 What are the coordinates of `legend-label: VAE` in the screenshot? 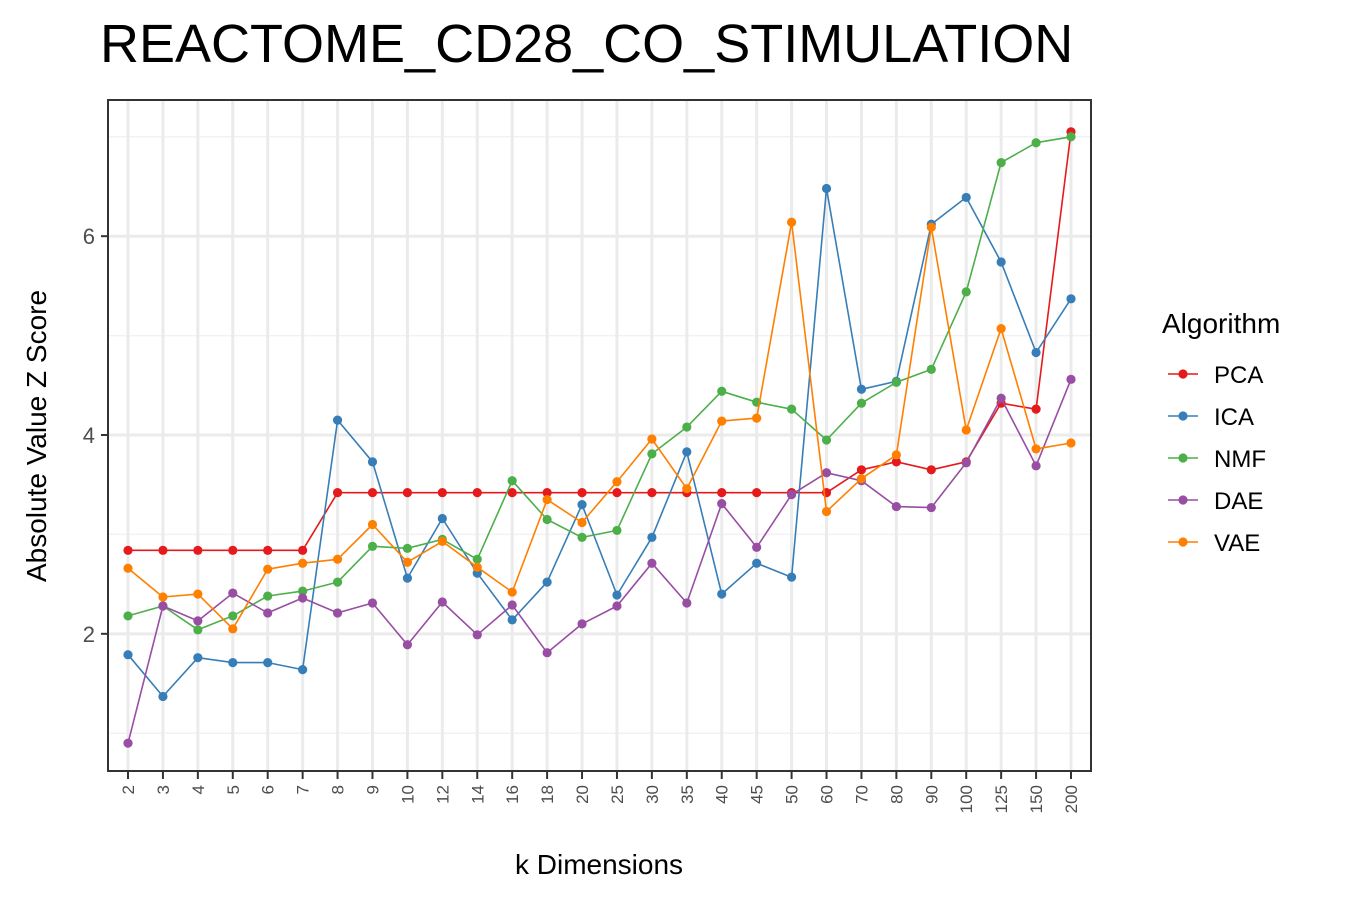 It's located at (1237, 543).